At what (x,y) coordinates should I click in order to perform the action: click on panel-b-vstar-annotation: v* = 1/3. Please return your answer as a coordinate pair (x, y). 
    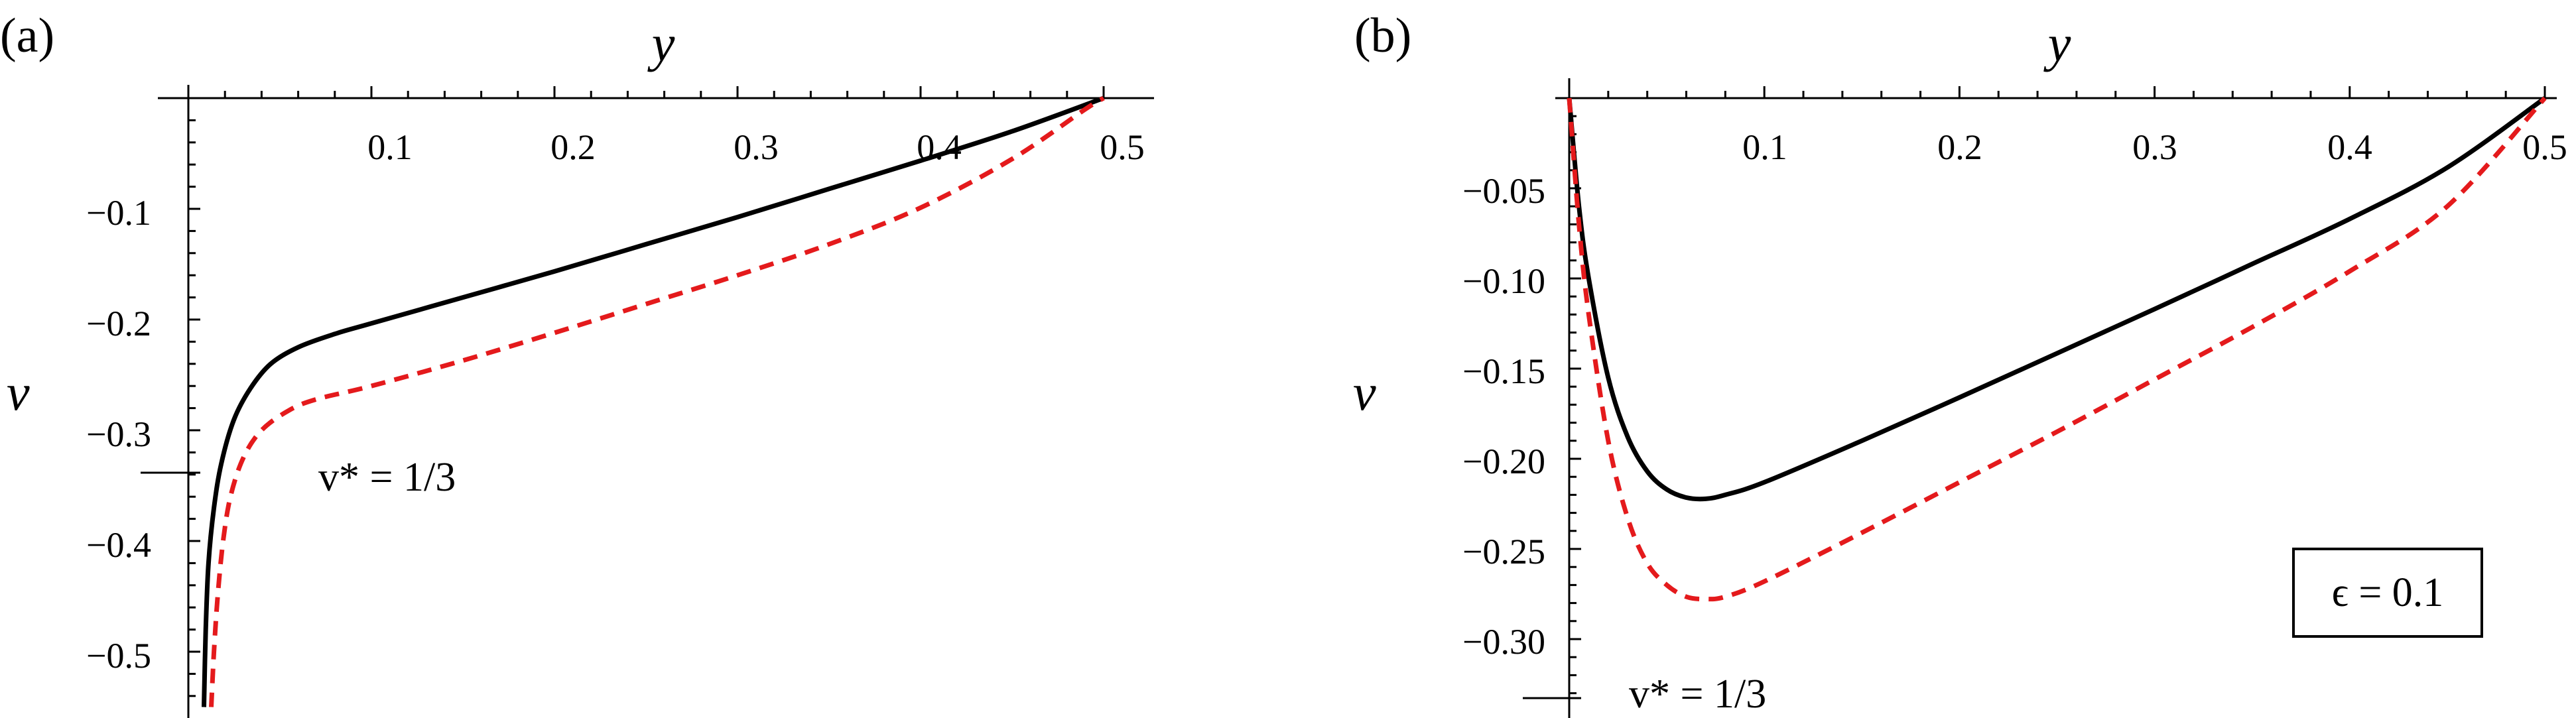
    Looking at the image, I should click on (1698, 695).